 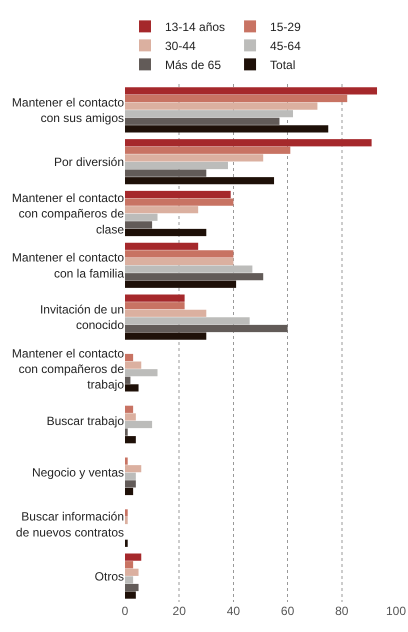 What do you see at coordinates (180, 46) in the screenshot?
I see `legend-label: 30-44` at bounding box center [180, 46].